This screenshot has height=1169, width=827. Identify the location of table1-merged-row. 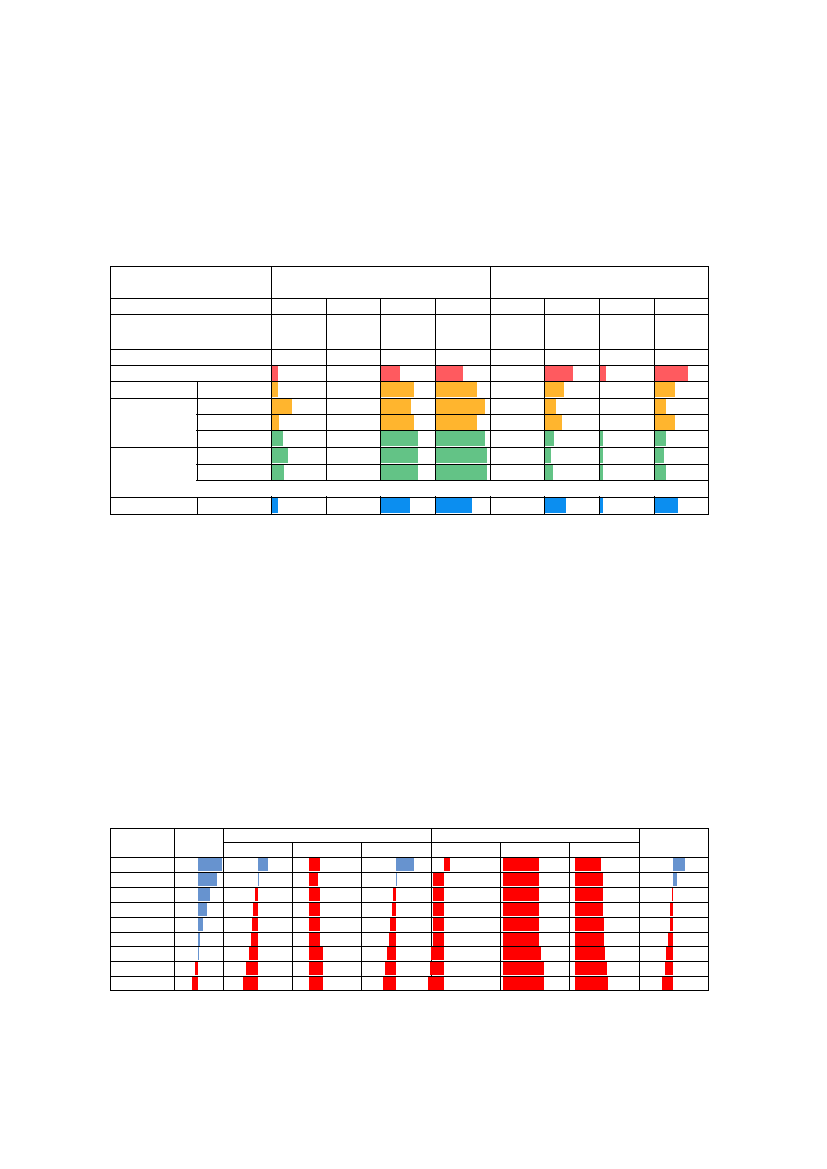
(409, 488).